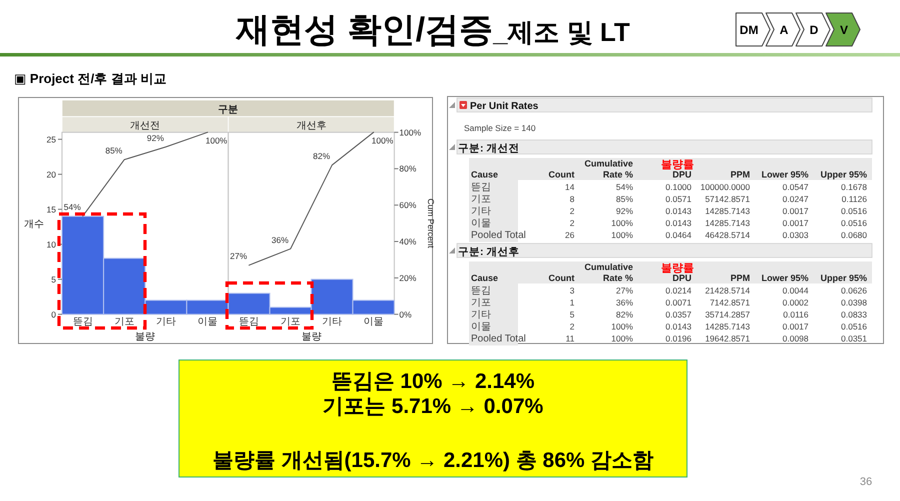 This screenshot has width=900, height=501. Describe the element at coordinates (410, 132) in the screenshot. I see `y2-tick-label: 100%` at that location.